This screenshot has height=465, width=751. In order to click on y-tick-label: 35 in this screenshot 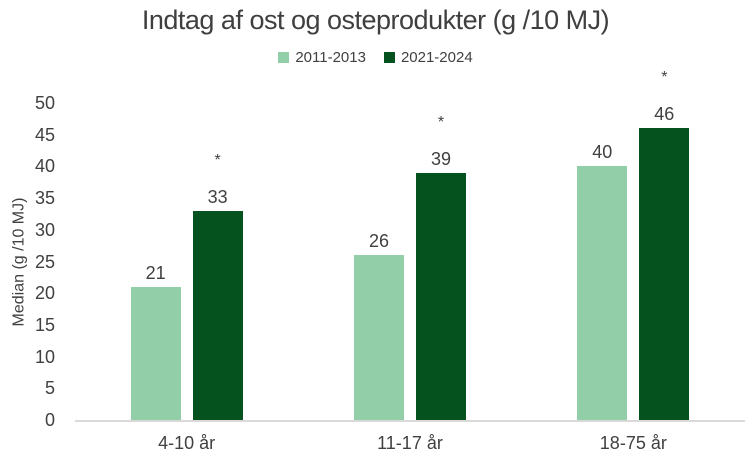, I will do `click(44, 198)`.